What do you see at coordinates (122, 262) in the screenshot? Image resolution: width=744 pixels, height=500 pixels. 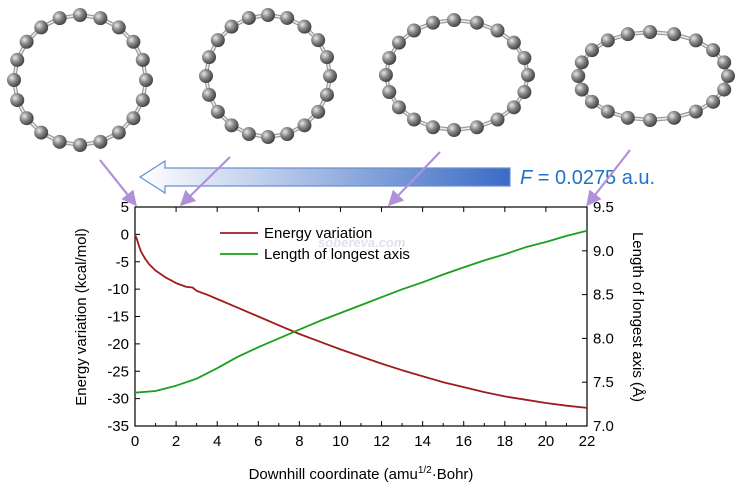 I see `y-left-tick-label: -5` at bounding box center [122, 262].